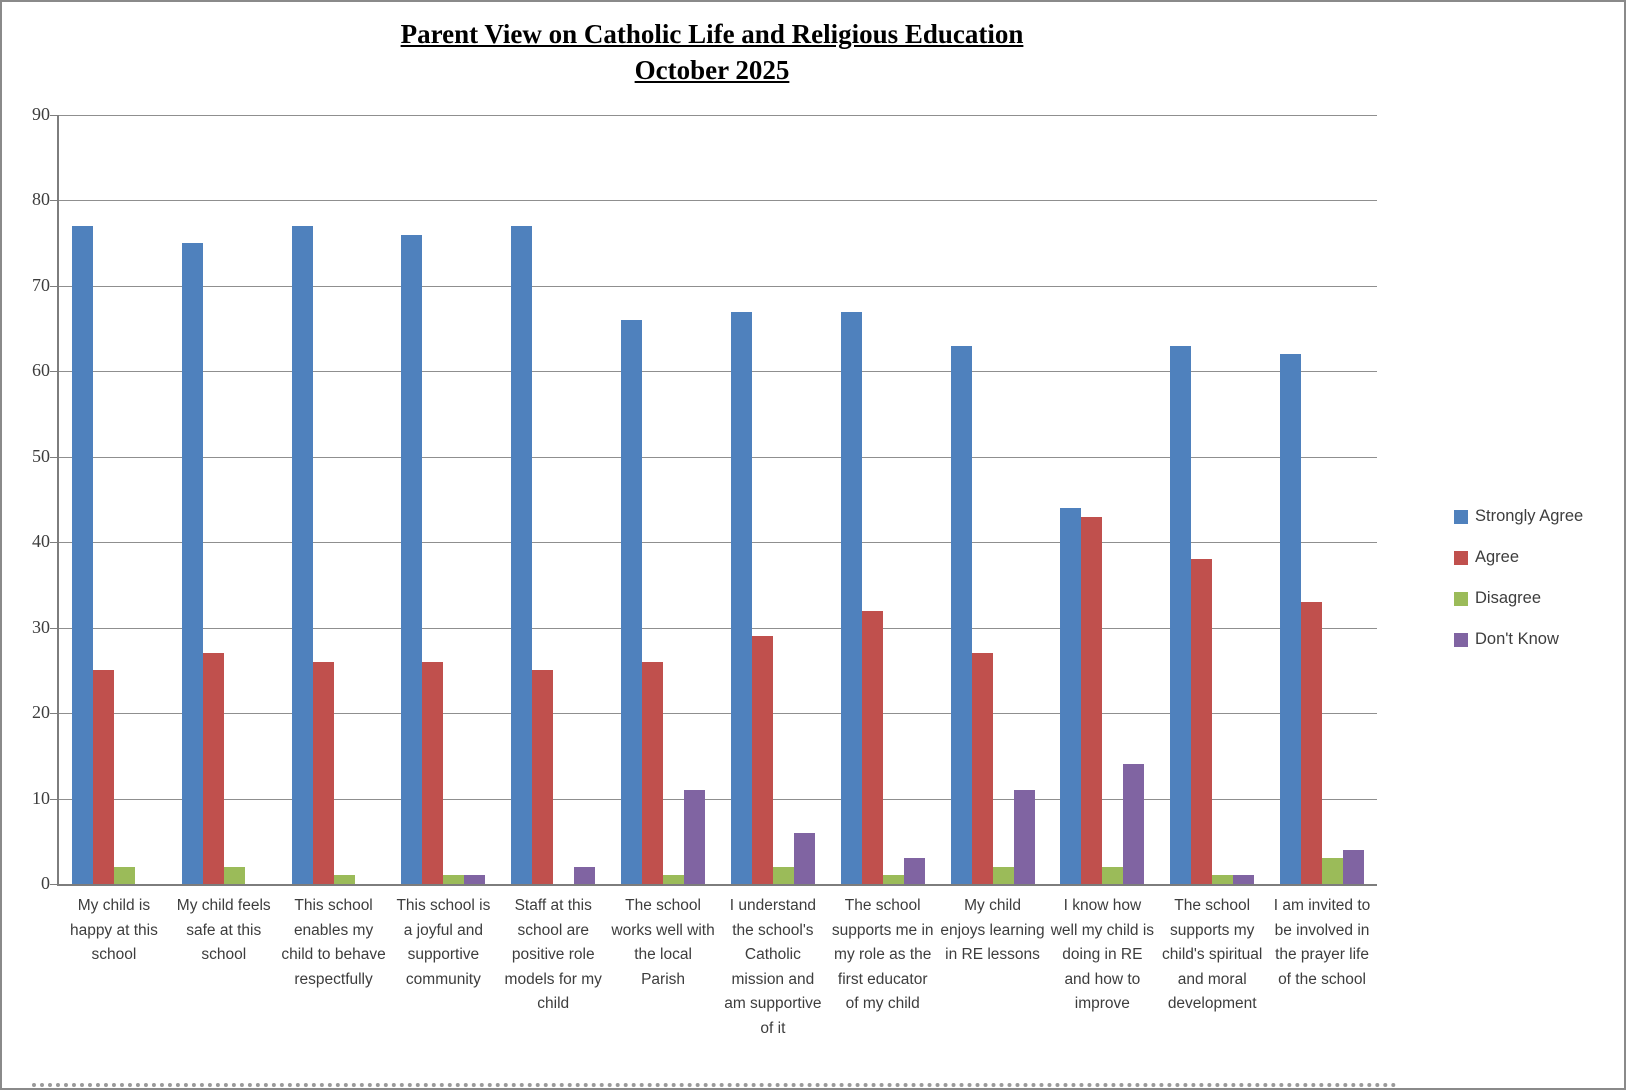 The width and height of the screenshot is (1626, 1090). I want to click on chart-title-line2: October 2025, so click(712, 70).